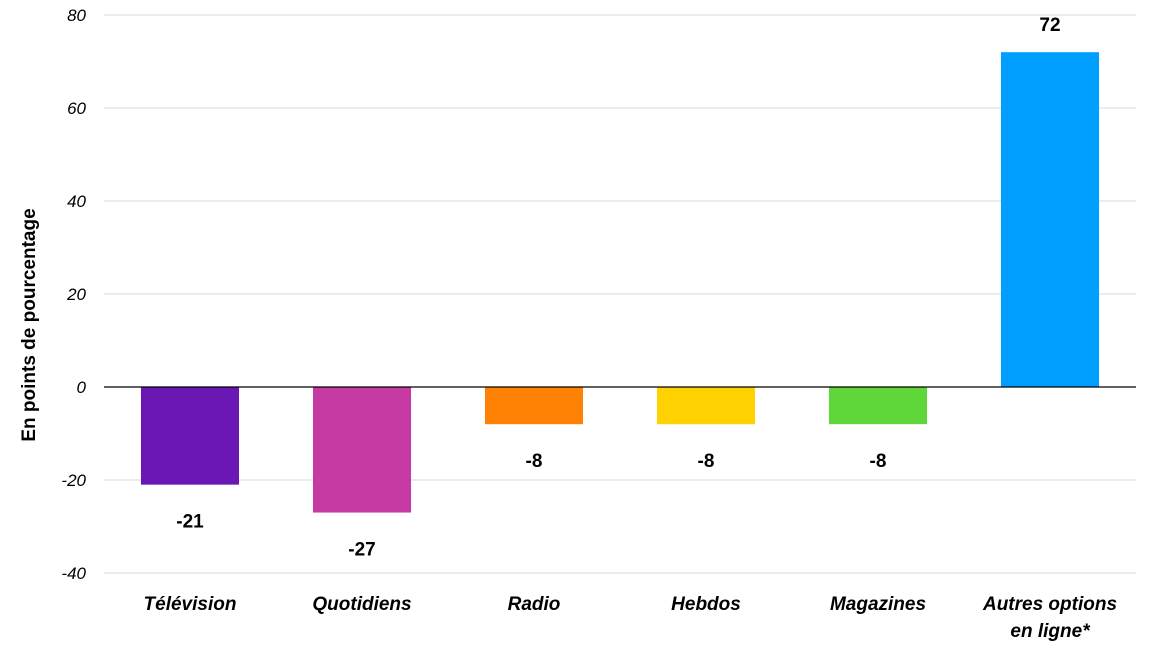  What do you see at coordinates (706, 604) in the screenshot?
I see `category-label: Hebdos` at bounding box center [706, 604].